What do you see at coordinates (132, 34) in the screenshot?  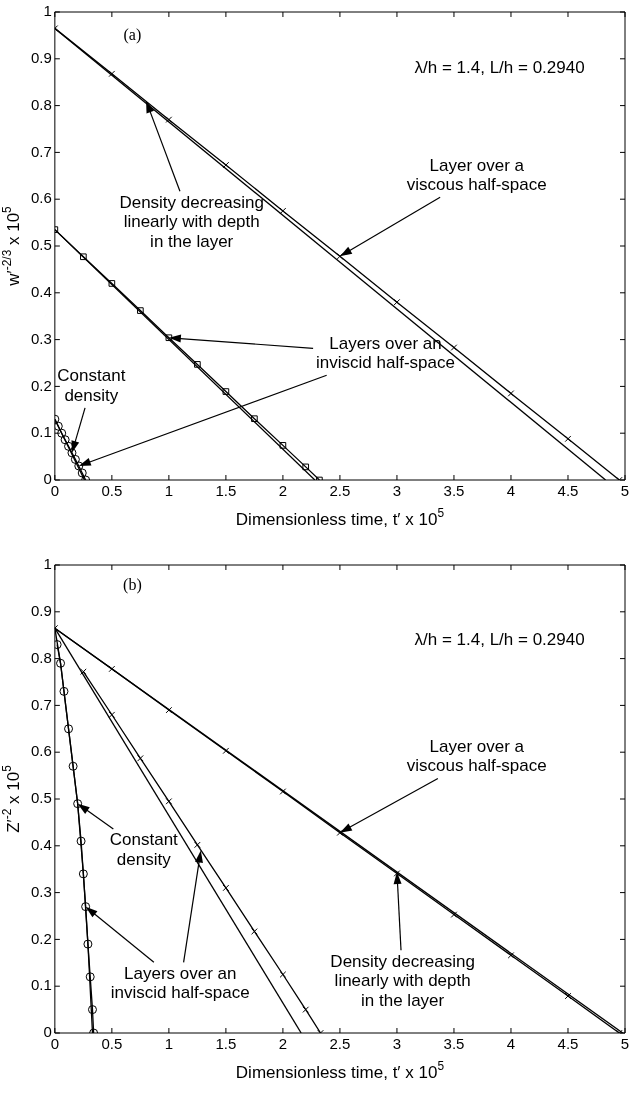 I see `annotation: (a)` at bounding box center [132, 34].